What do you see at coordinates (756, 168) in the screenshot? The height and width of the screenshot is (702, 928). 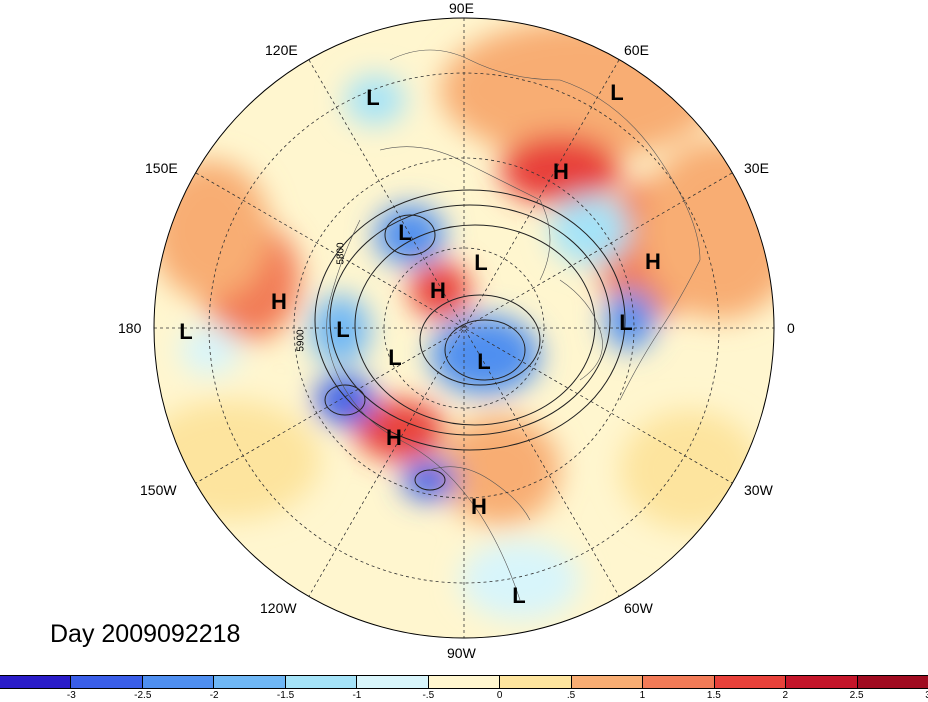 I see `lon-label-30e: 30E` at bounding box center [756, 168].